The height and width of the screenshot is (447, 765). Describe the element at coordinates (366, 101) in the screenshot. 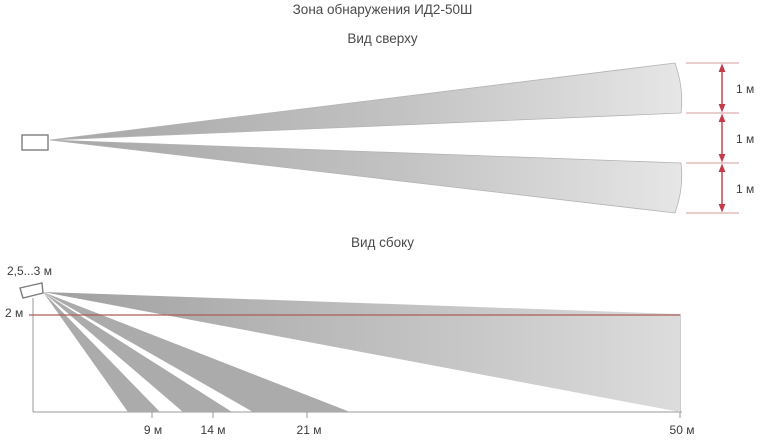

I see `top-view-upper-beam` at that location.